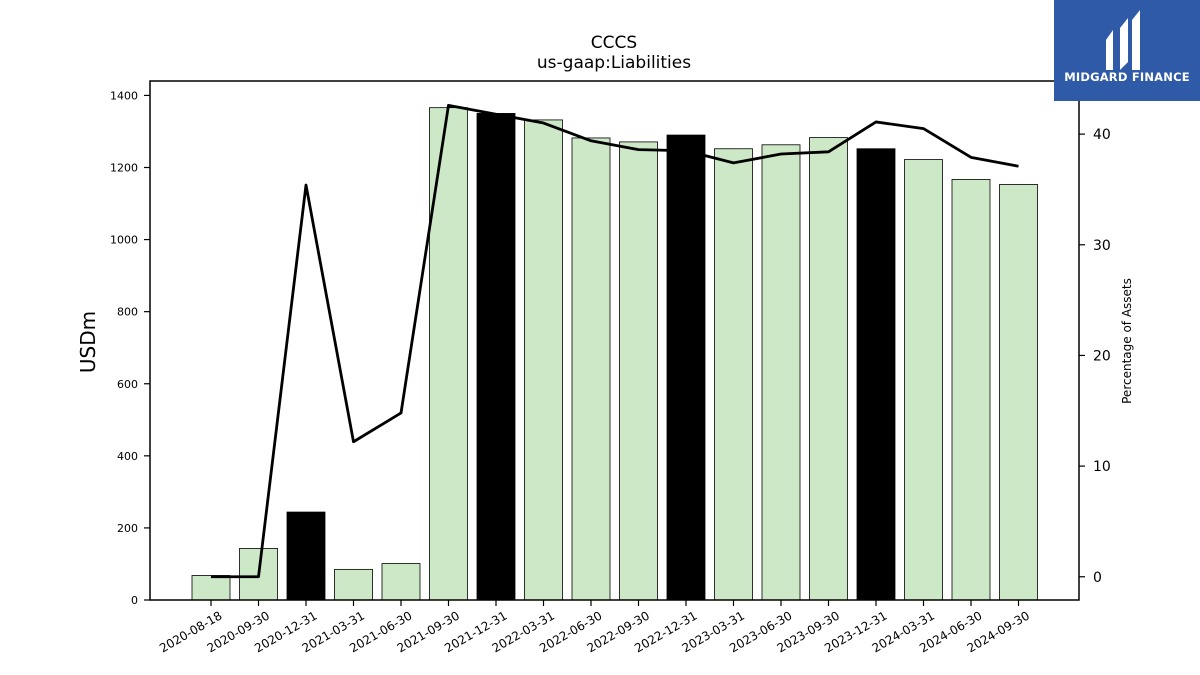 The height and width of the screenshot is (675, 1200). Describe the element at coordinates (127, 456) in the screenshot. I see `y-tick-label: 400` at that location.